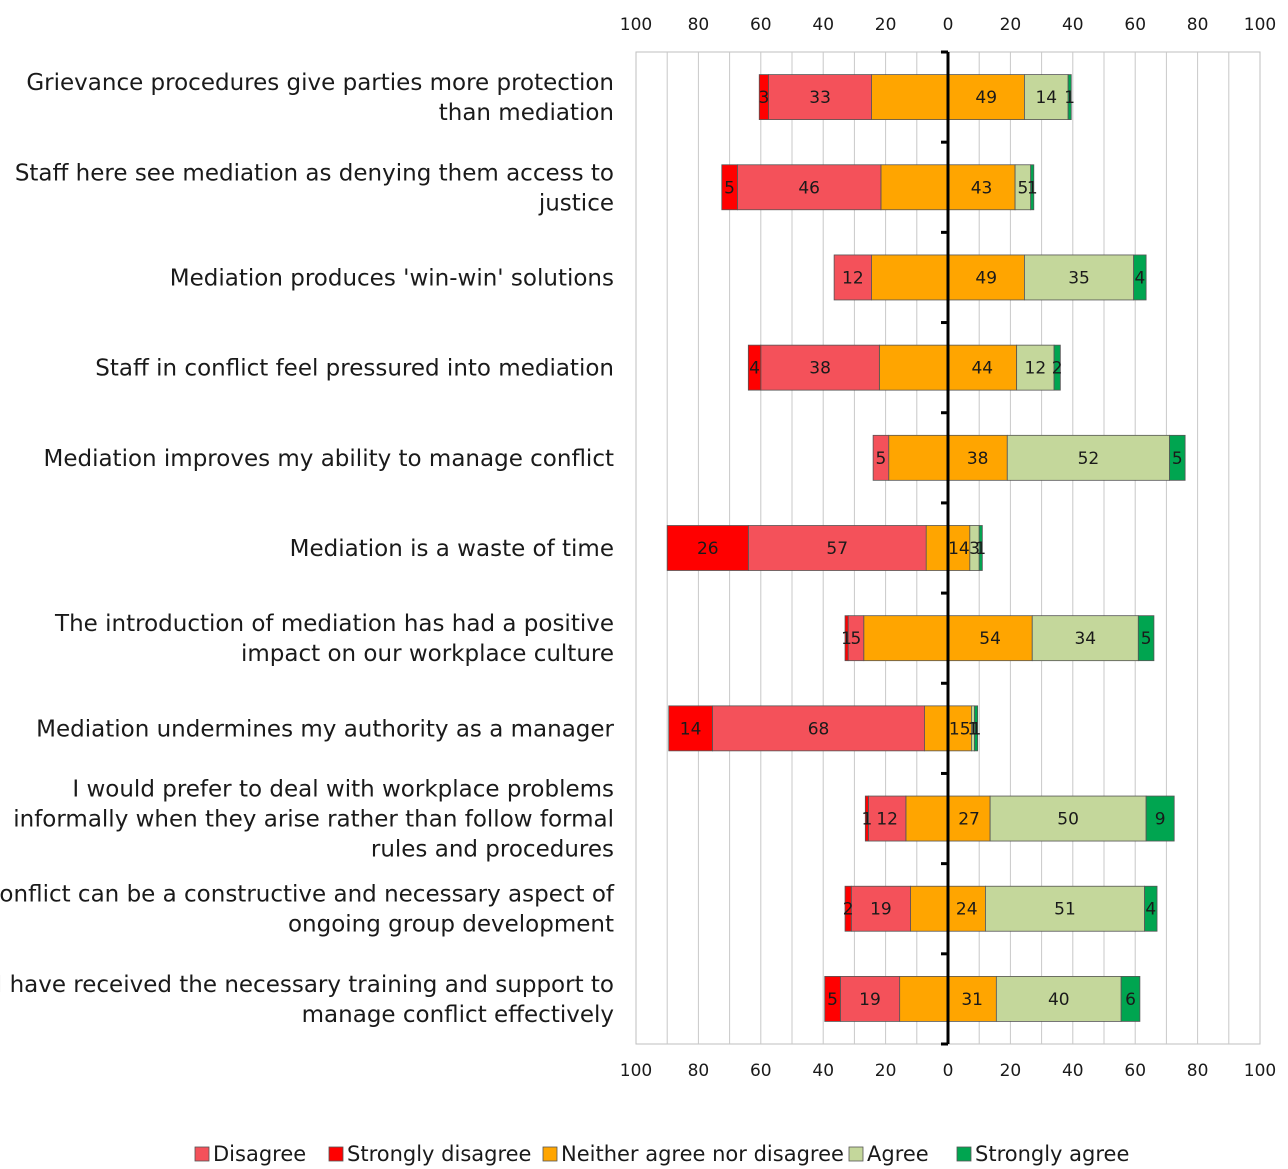 The width and height of the screenshot is (1288, 1169). I want to click on data-label-neither: 44, so click(982, 369).